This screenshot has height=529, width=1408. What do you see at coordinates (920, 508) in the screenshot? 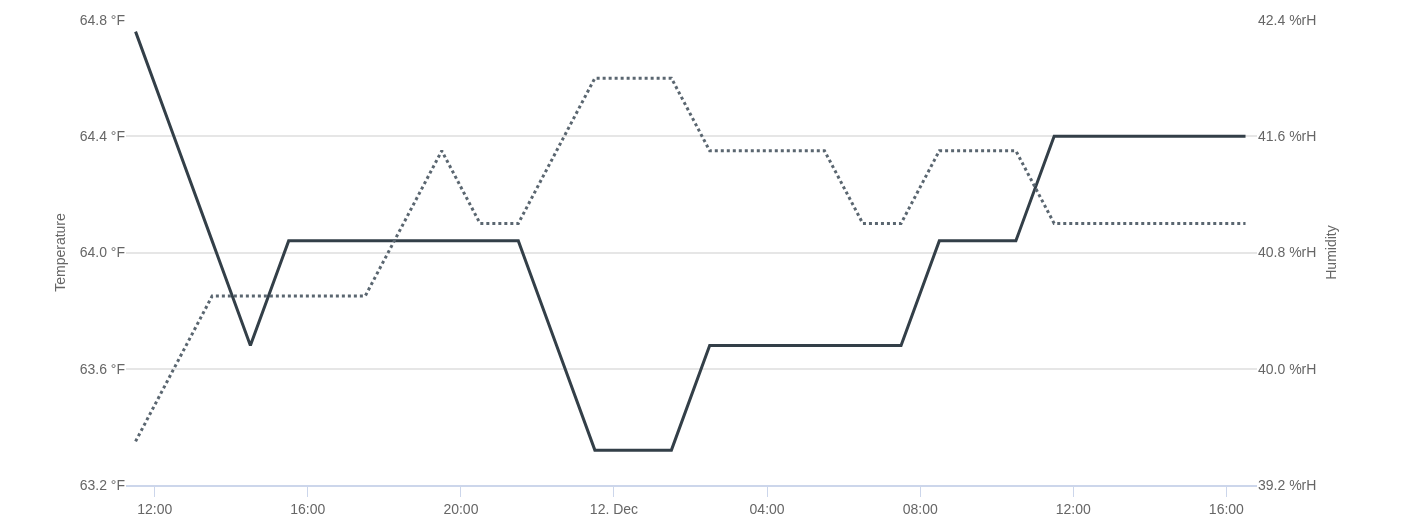
I see `x-tick-label: 08:00` at bounding box center [920, 508].